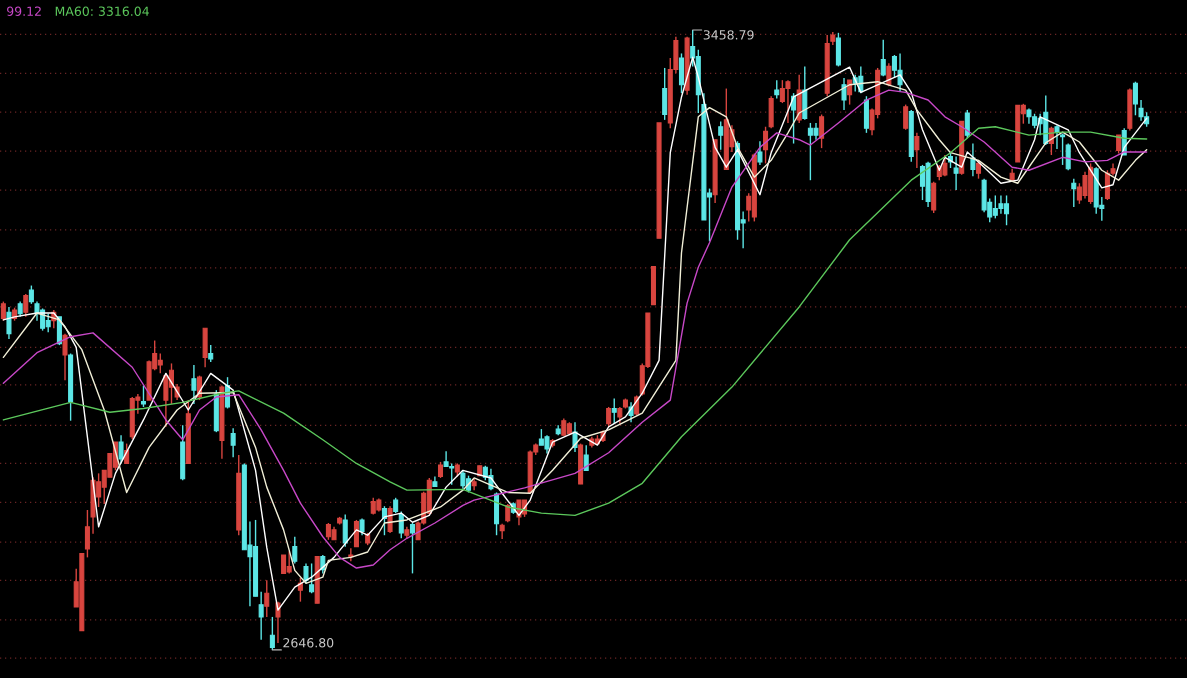  I want to click on annotation: 2646.80, so click(308, 643).